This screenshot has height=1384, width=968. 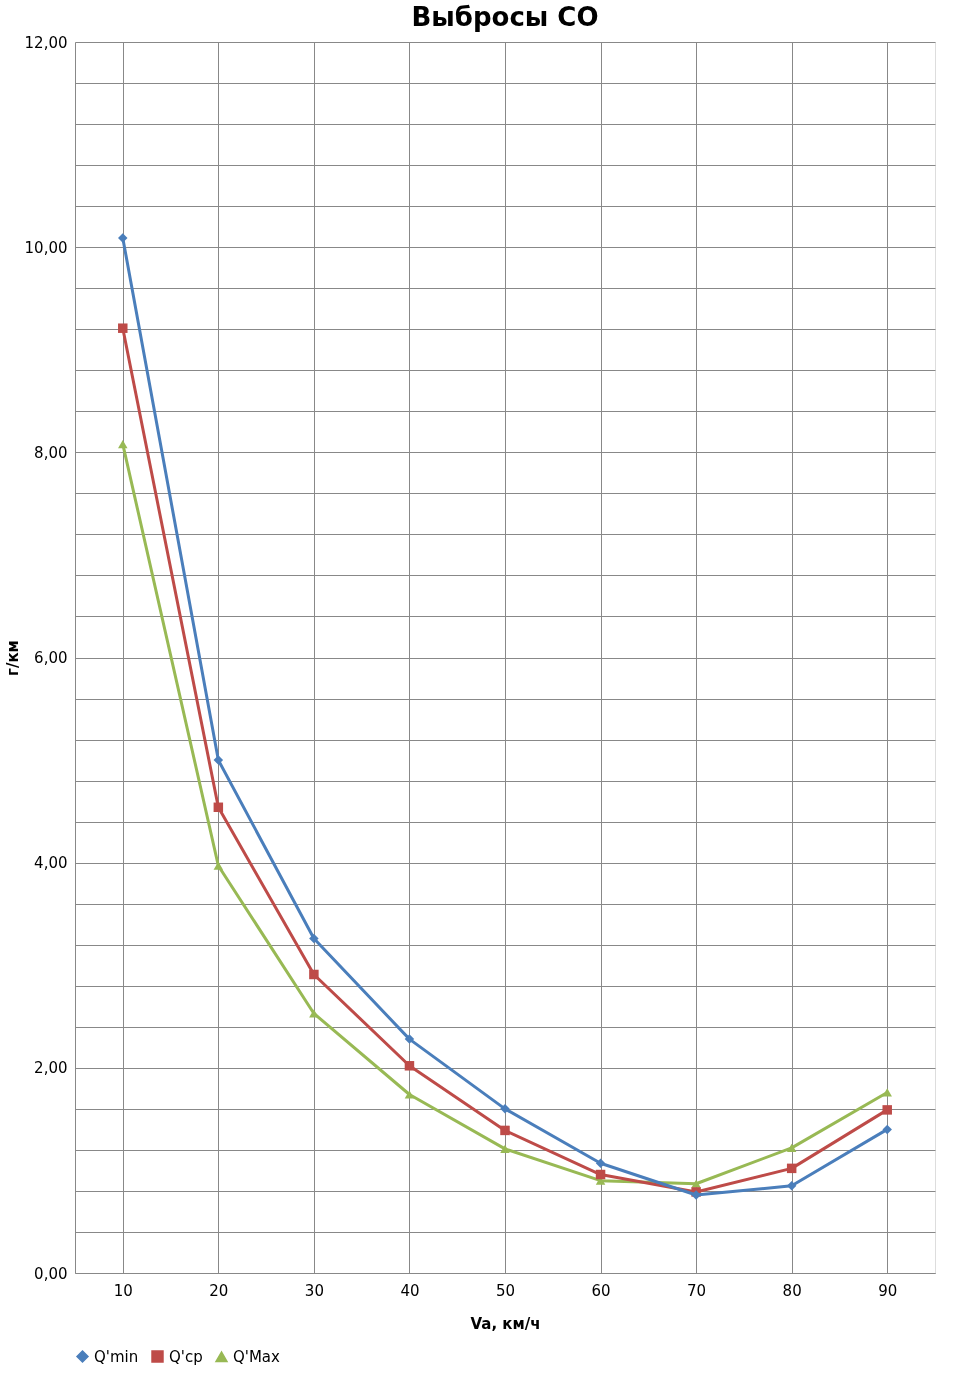 I want to click on x-tick-label: 90, so click(x=888, y=1290).